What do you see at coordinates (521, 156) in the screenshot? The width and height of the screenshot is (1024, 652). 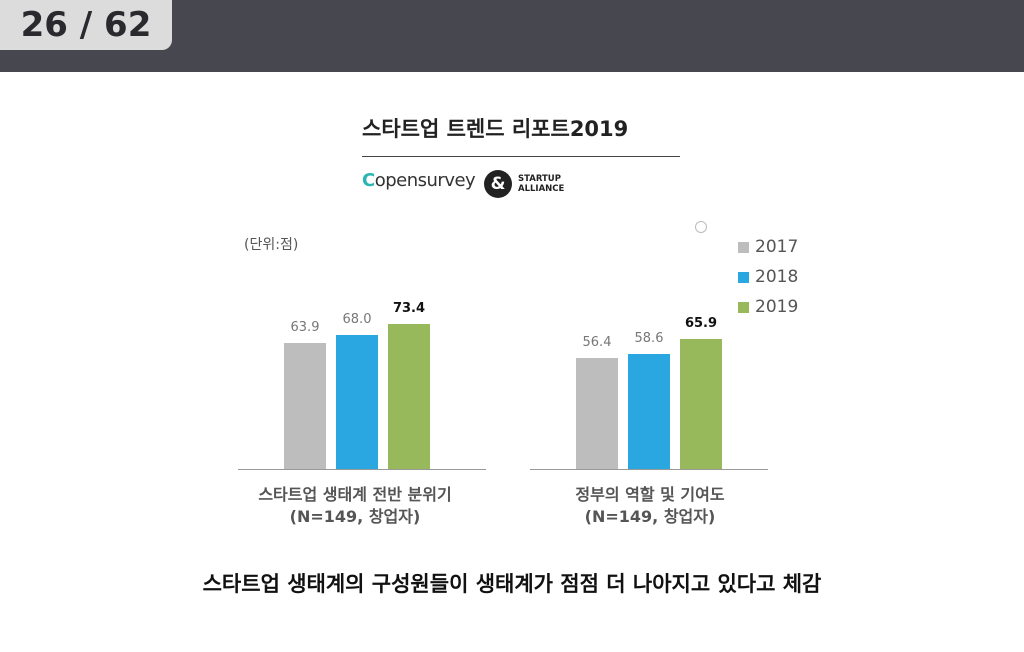 I see `title-divider` at bounding box center [521, 156].